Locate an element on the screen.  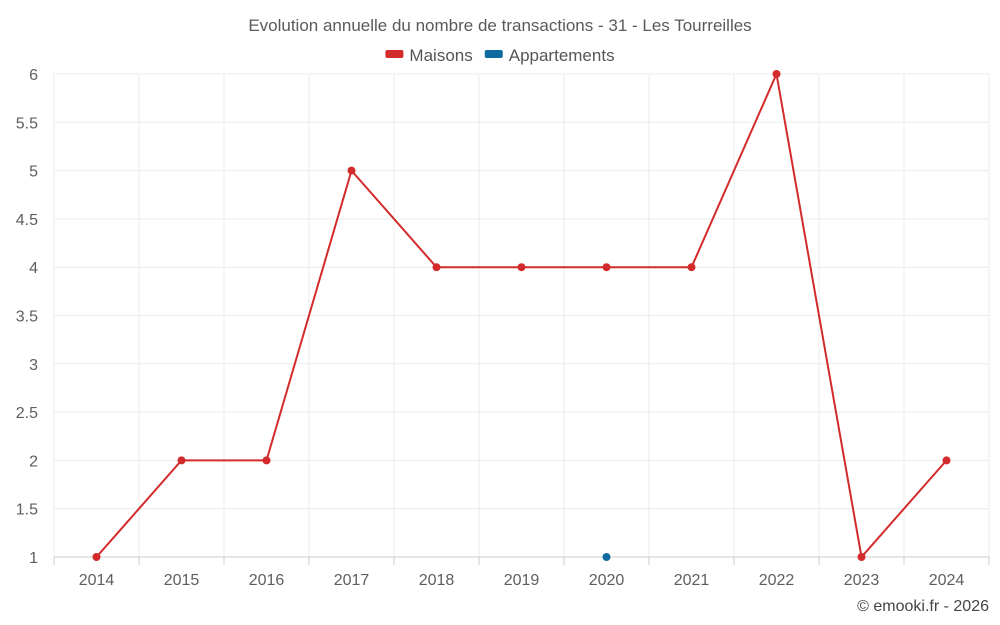
legend-label: Appartements is located at coordinates (562, 55).